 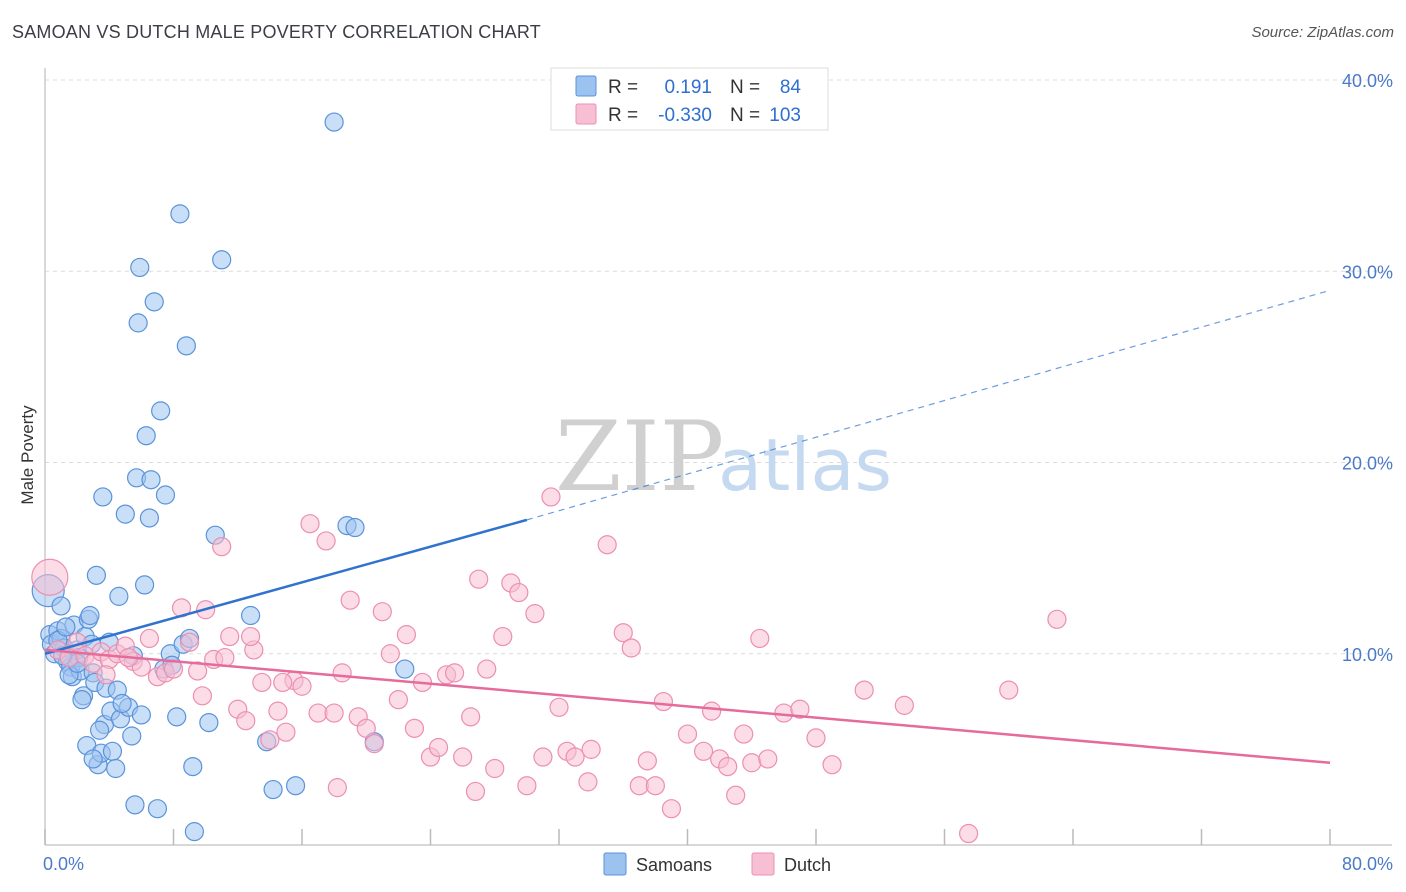 I want to click on bottom-legend-swatch-samoans, so click(x=615, y=864).